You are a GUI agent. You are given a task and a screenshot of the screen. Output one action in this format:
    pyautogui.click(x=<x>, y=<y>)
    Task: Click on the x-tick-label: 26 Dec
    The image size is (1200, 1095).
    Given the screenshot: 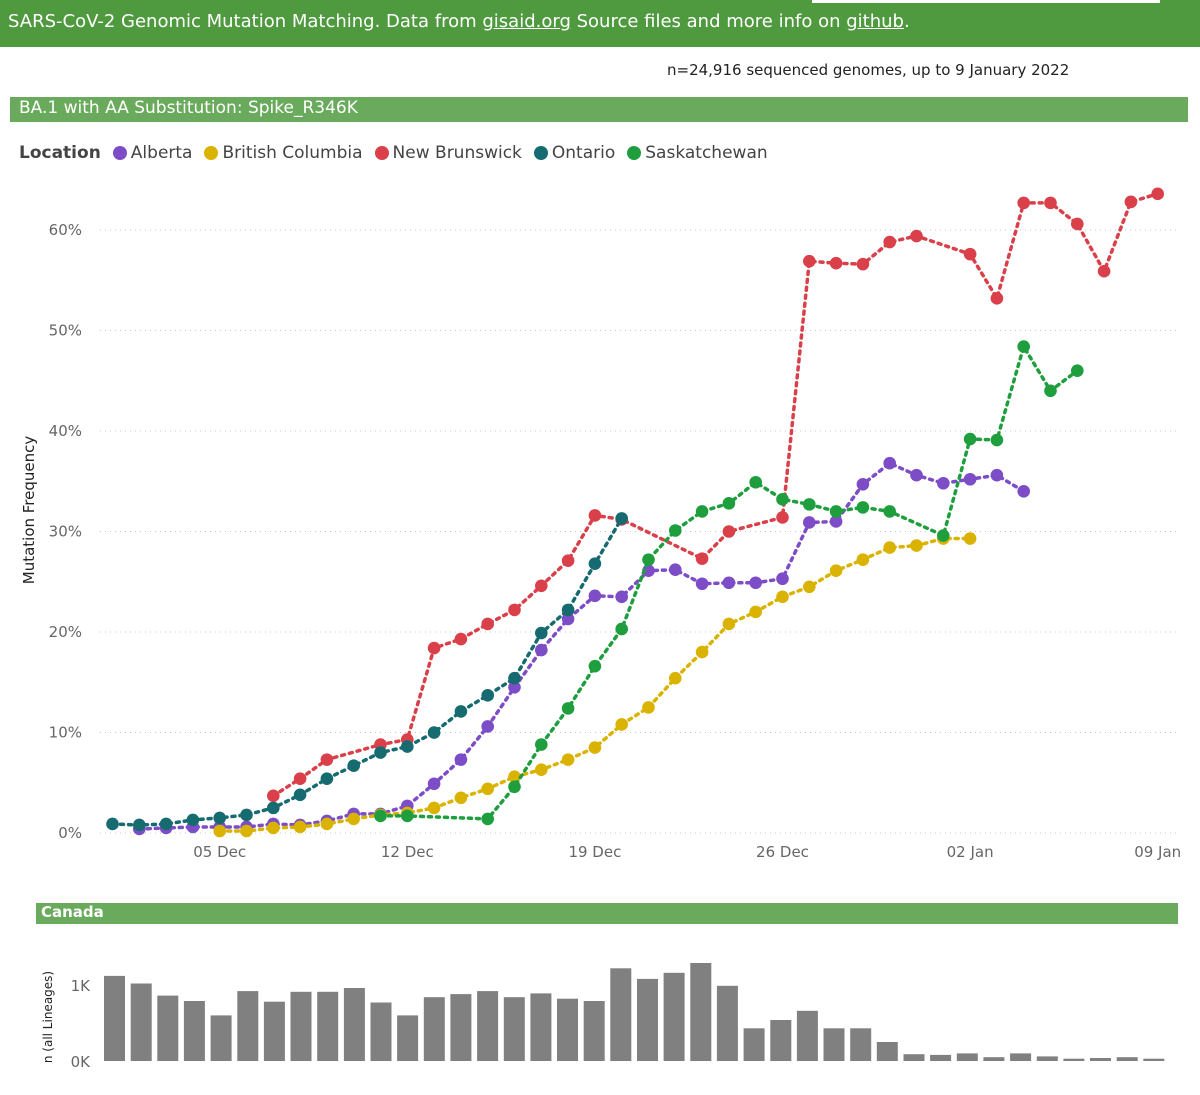 What is the action you would take?
    pyautogui.click(x=782, y=852)
    